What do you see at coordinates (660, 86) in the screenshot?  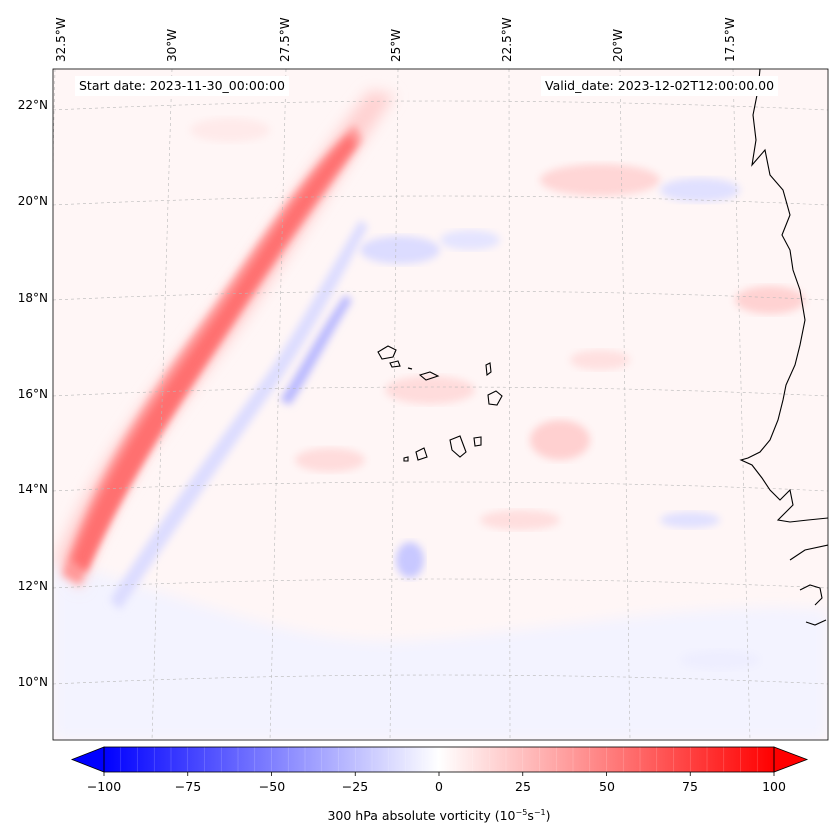 I see `valid-date-label: Valid_date: 2023-12-02T12:00:00.00` at bounding box center [660, 86].